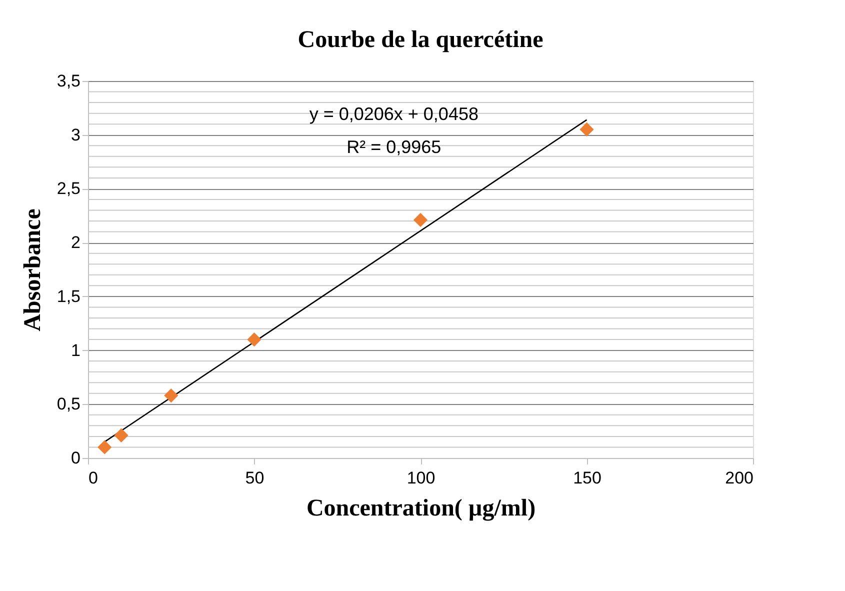  What do you see at coordinates (93, 478) in the screenshot?
I see `x-tick-label: 0` at bounding box center [93, 478].